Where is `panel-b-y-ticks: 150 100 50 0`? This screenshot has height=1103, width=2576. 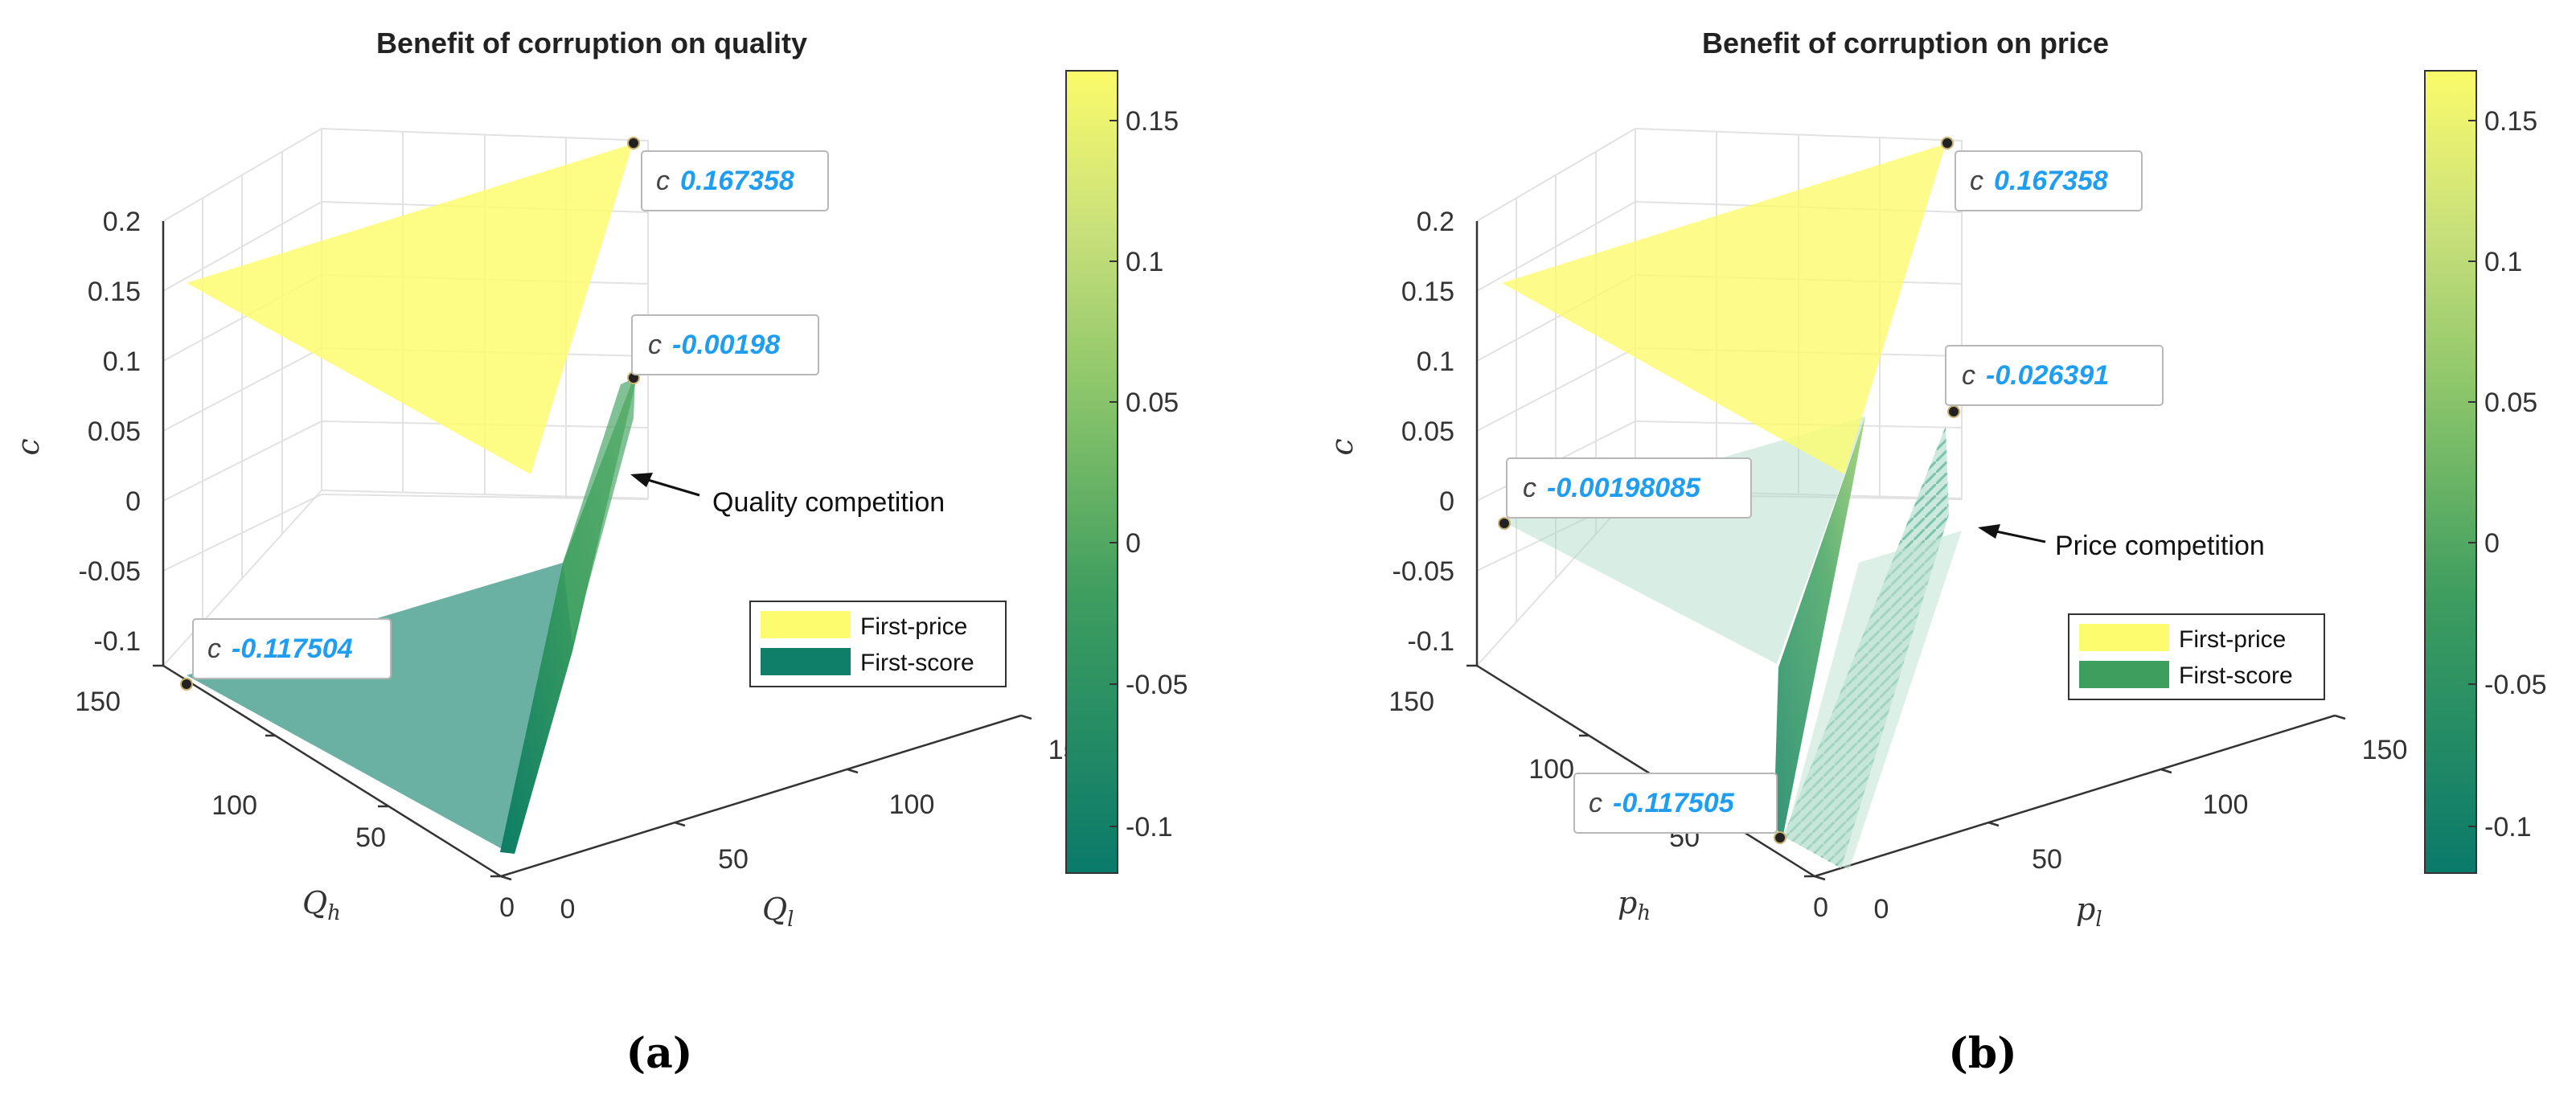
panel-b-y-ticks: 150 100 50 0 is located at coordinates (1608, 805).